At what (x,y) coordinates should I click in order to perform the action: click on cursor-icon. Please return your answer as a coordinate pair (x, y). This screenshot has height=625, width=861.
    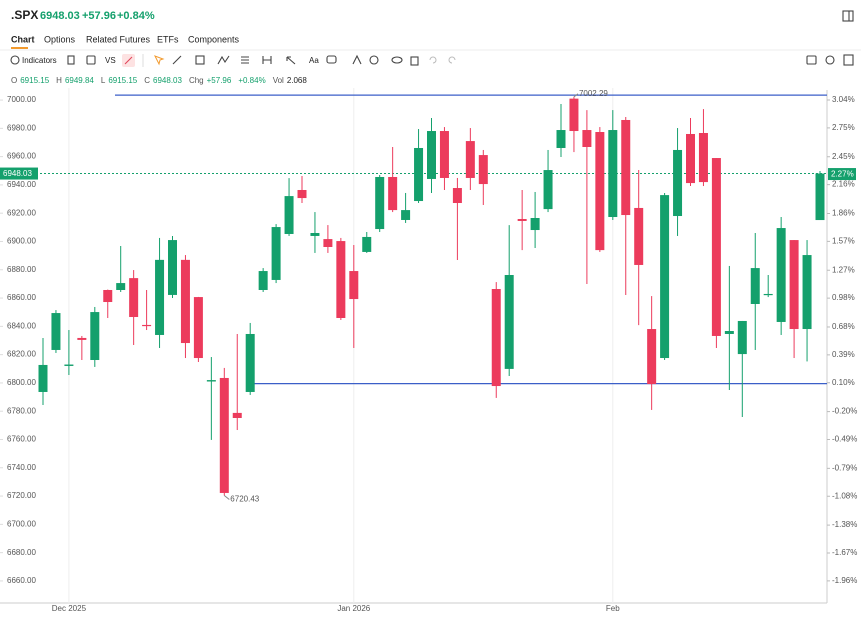
    Looking at the image, I should click on (159, 60).